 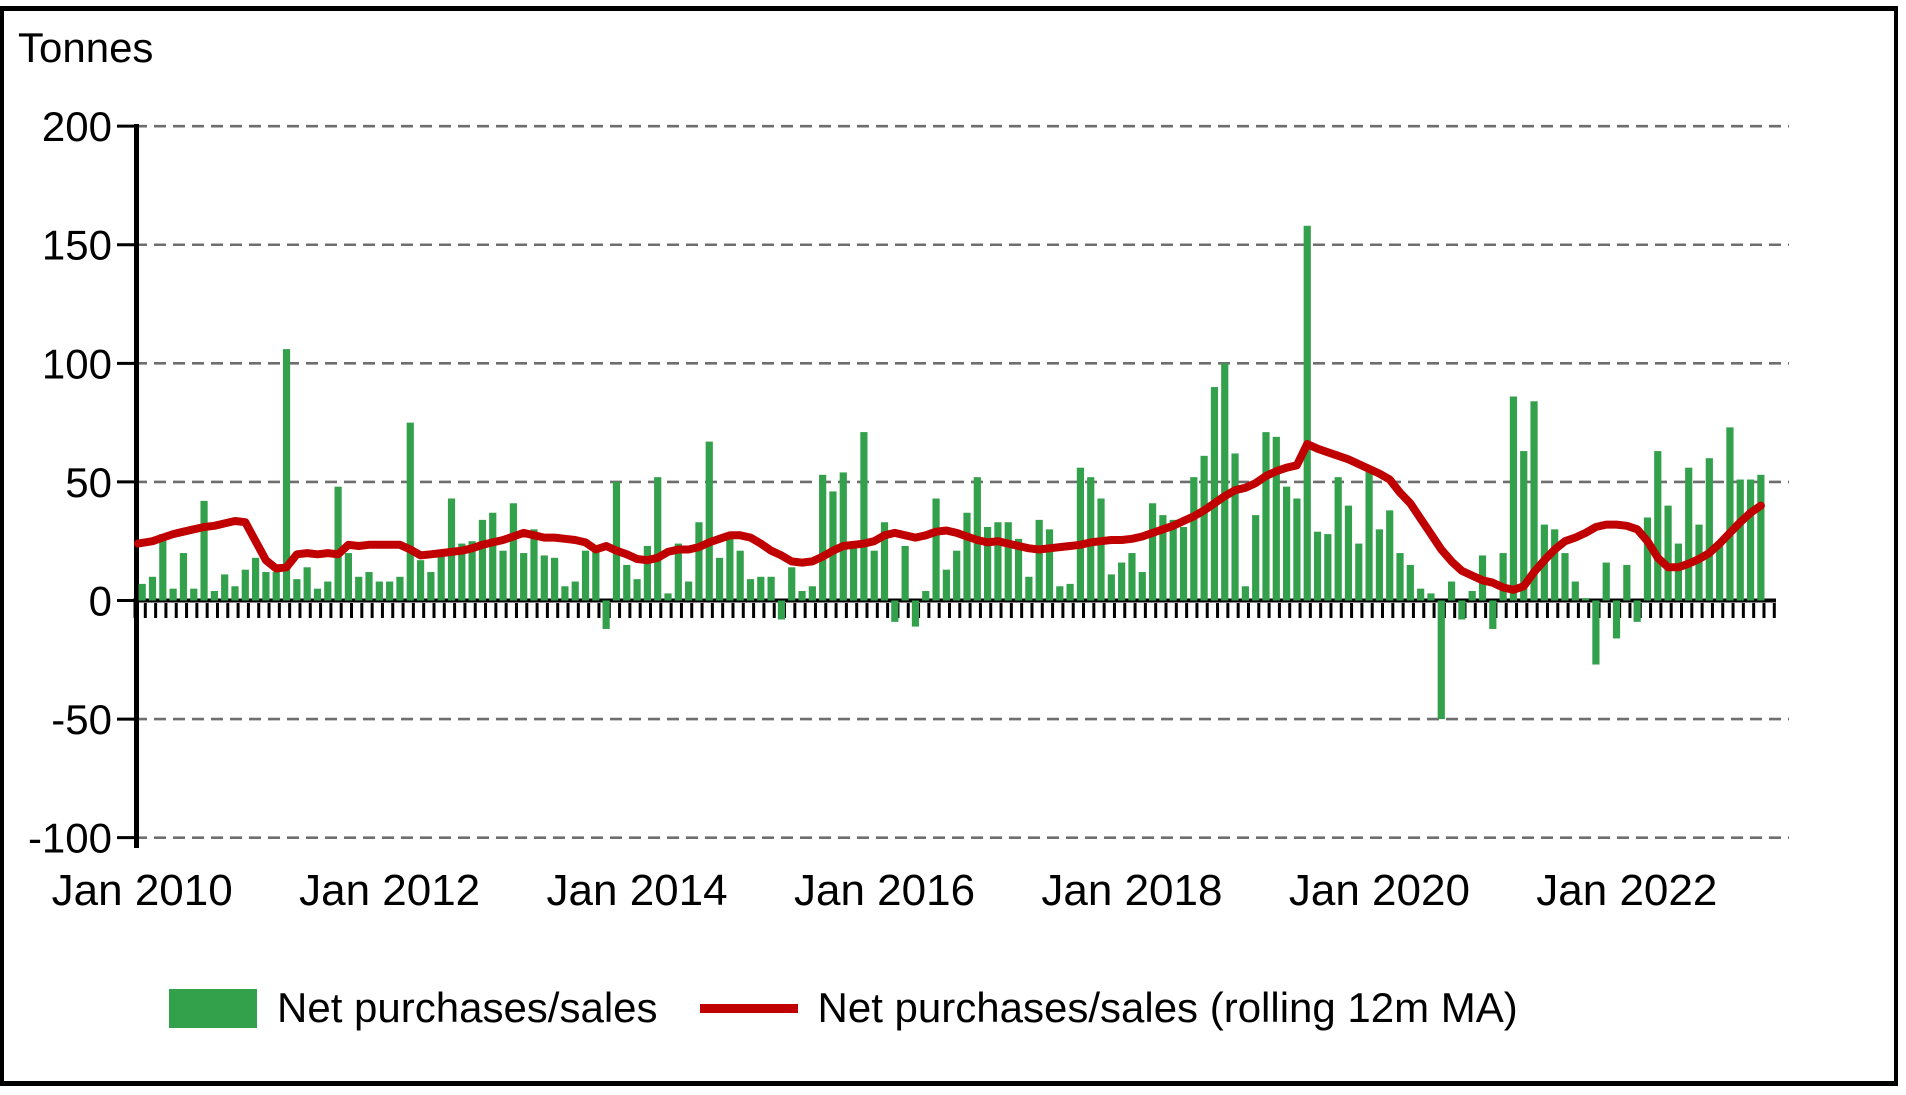 What do you see at coordinates (1167, 1007) in the screenshot?
I see `legend-line-label: Net purchases/sales (rolling 12m MA)` at bounding box center [1167, 1007].